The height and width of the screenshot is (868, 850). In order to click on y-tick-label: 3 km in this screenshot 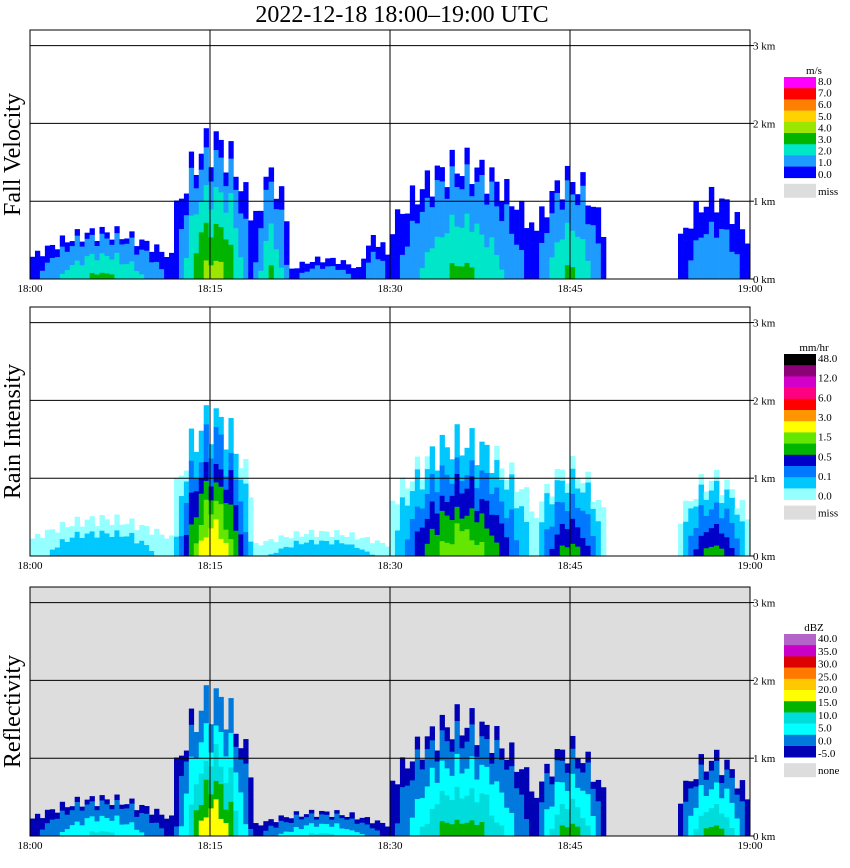, I will do `click(764, 604)`.